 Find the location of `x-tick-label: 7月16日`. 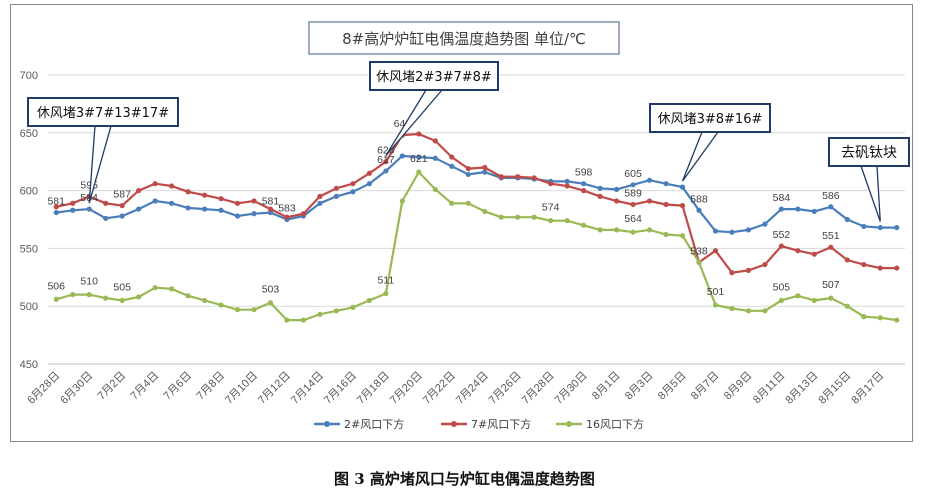

x-tick-label: 7月16日 is located at coordinates (340, 388).